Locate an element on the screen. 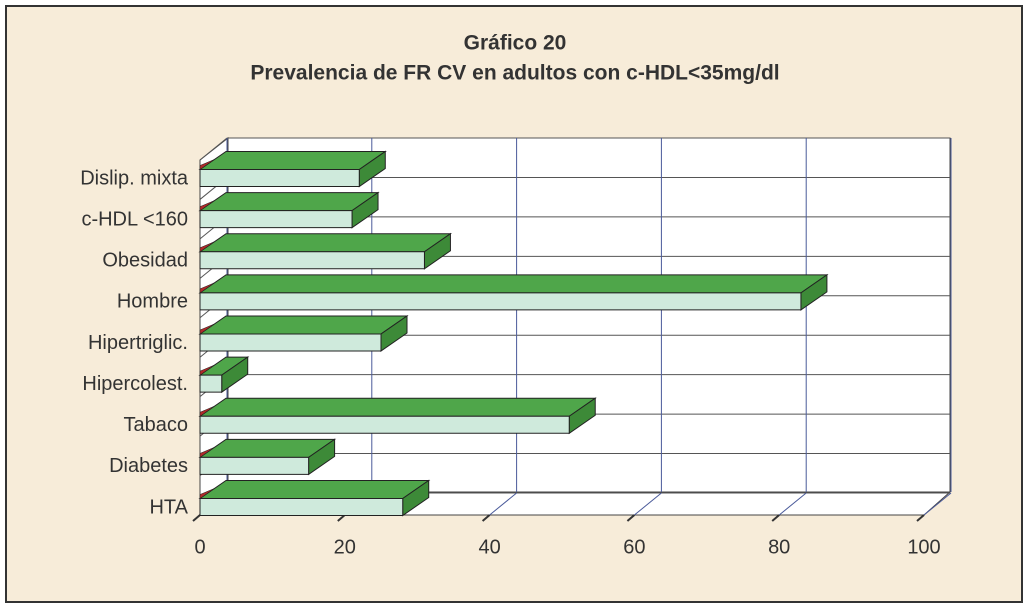 Image resolution: width=1030 pixels, height=615 pixels. x-tick-label: 0 is located at coordinates (199, 547).